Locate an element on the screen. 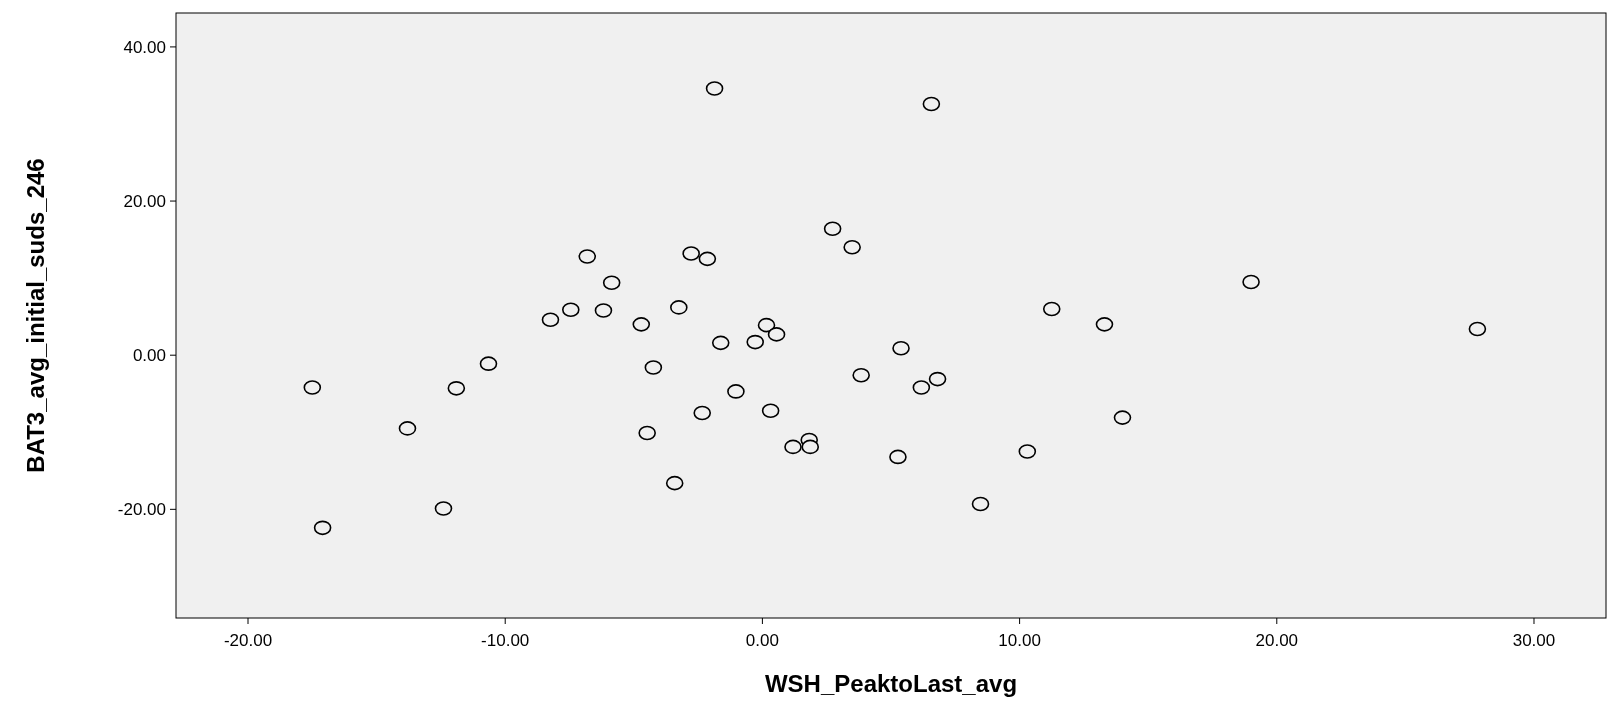 Image resolution: width=1622 pixels, height=704 pixels. x-axis-title: WSH_PeaktoLast_avg is located at coordinates (891, 683).